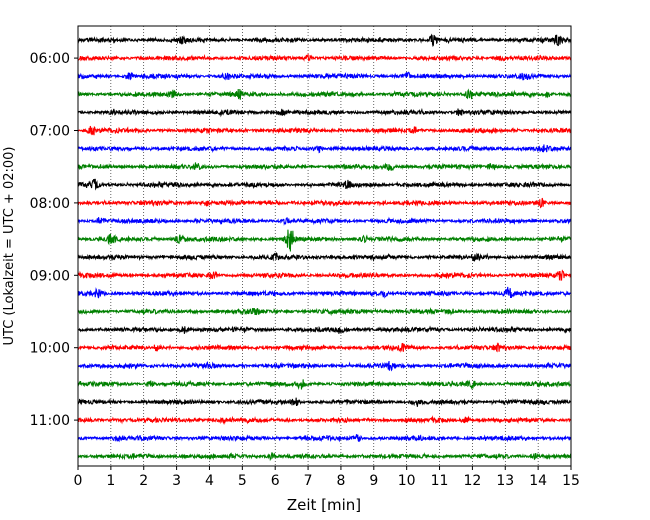  Describe the element at coordinates (505, 481) in the screenshot. I see `x-tick-label: 13` at that location.